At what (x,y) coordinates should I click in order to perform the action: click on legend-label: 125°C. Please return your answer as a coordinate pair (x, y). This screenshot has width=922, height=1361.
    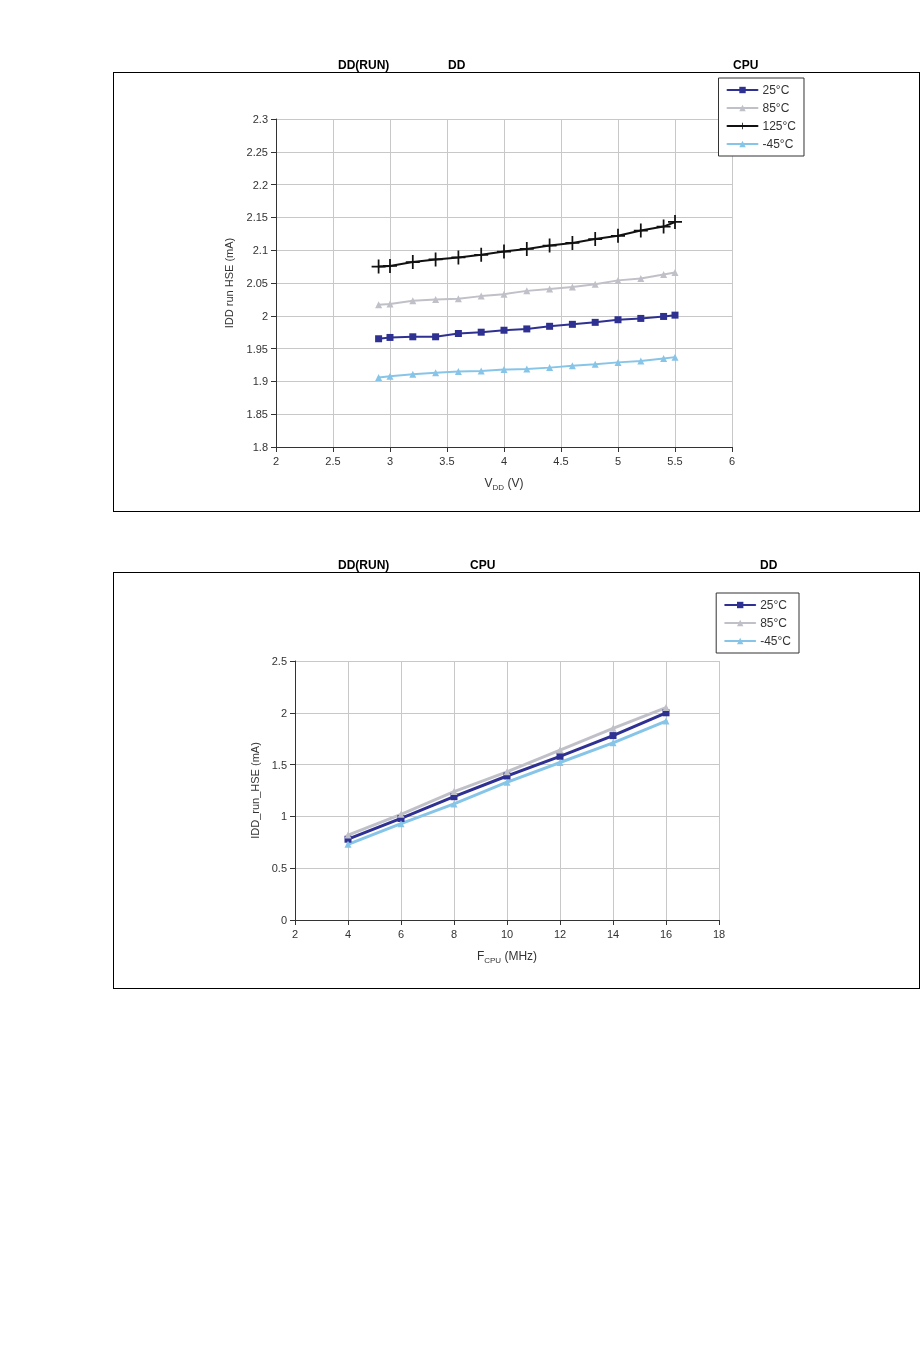
    Looking at the image, I should click on (779, 126).